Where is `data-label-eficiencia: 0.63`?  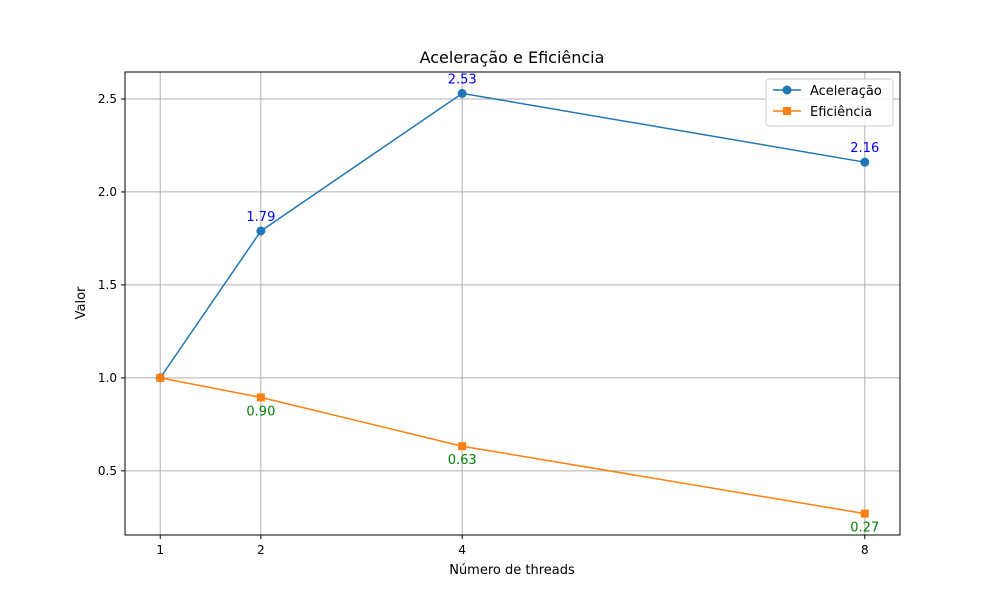 data-label-eficiencia: 0.63 is located at coordinates (462, 460).